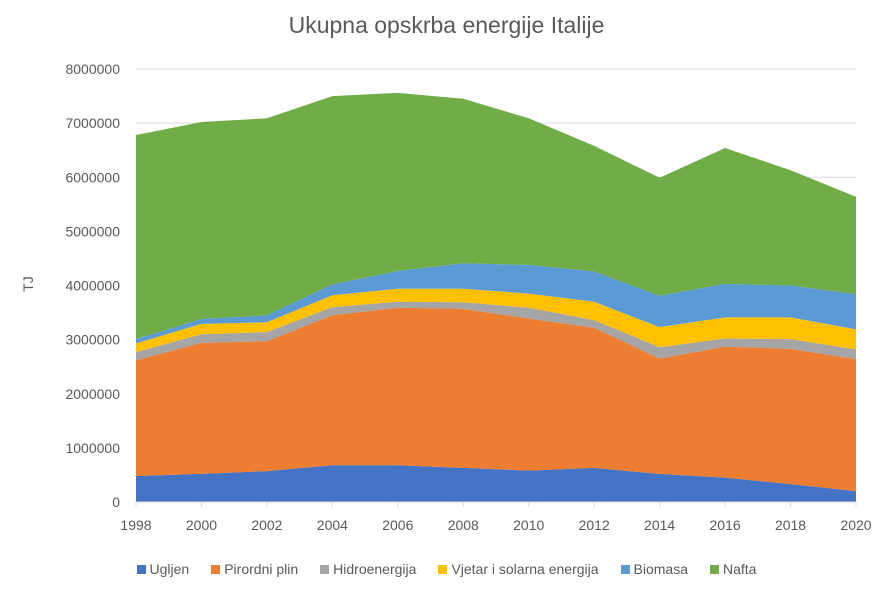 This screenshot has width=893, height=592. I want to click on x-tick-label: 2020, so click(855, 525).